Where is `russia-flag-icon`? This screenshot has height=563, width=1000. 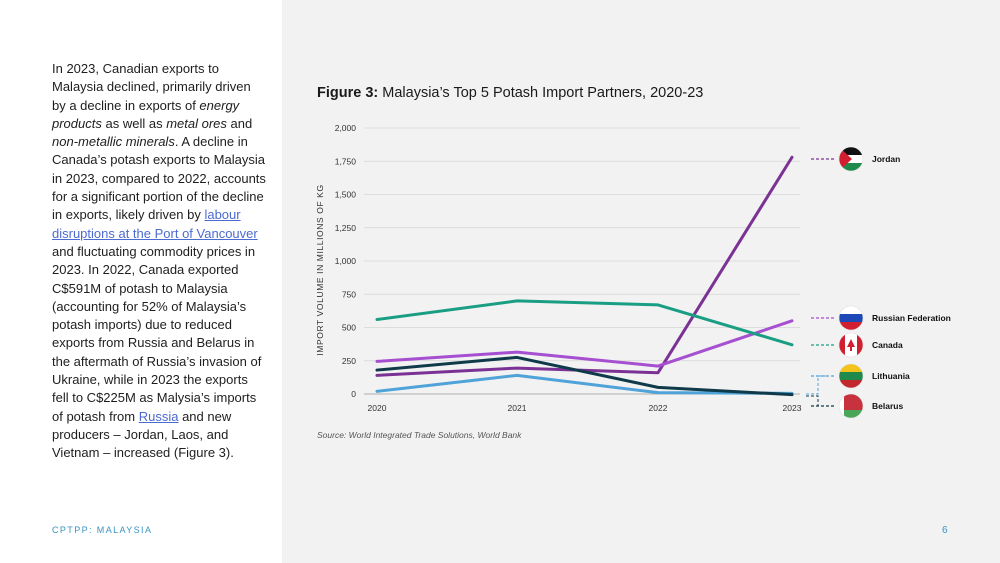
russia-flag-icon is located at coordinates (851, 318).